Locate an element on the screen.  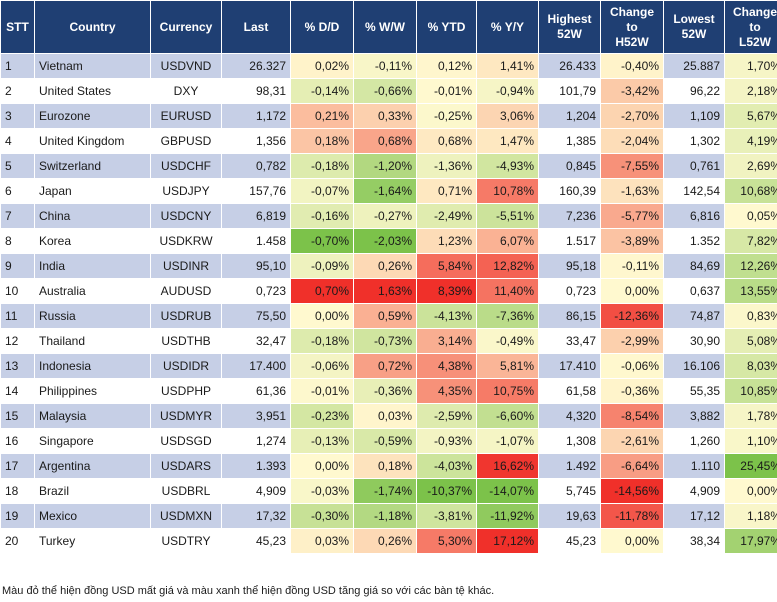
cell-yy: 1,47% is located at coordinates (507, 141).